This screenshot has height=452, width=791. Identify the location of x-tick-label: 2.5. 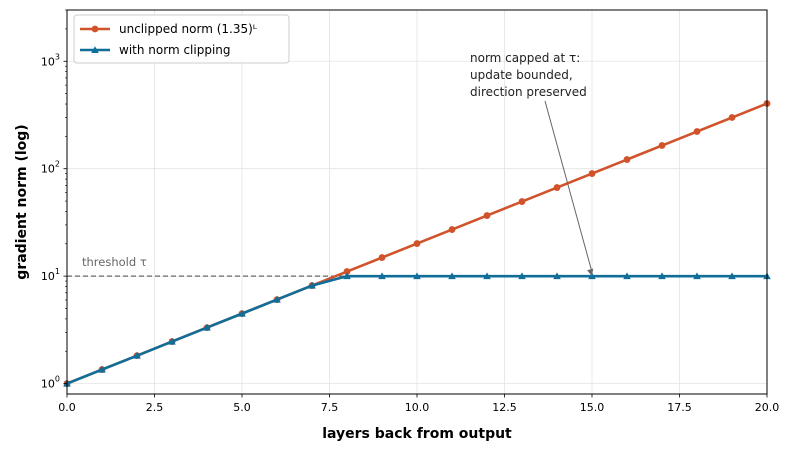
(155, 407).